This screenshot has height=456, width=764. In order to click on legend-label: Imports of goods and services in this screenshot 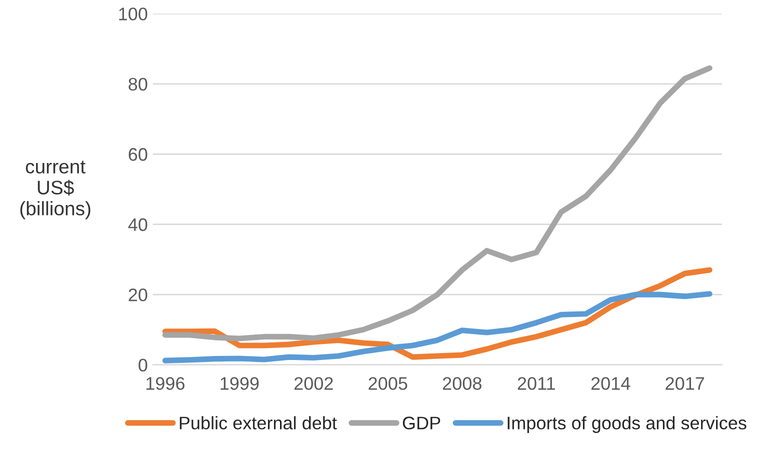, I will do `click(627, 424)`.